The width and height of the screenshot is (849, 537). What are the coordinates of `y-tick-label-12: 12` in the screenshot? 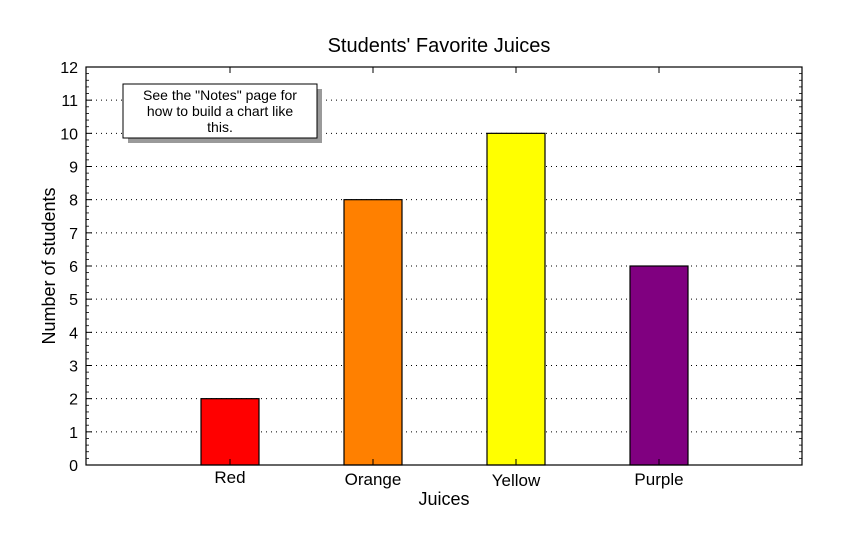 It's located at (69, 68).